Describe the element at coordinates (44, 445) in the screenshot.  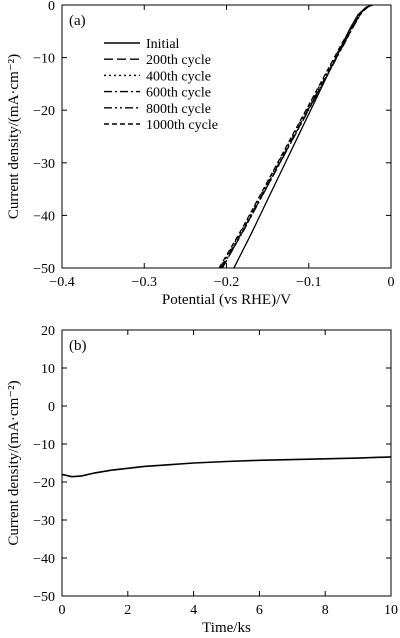
I see `y-tick-label-b-4: −10` at that location.